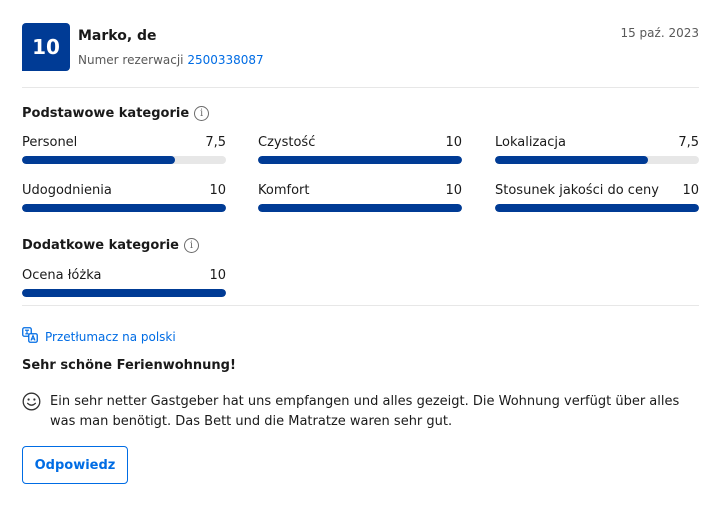  Describe the element at coordinates (67, 190) in the screenshot. I see `category-label: Udogodnienia` at that location.